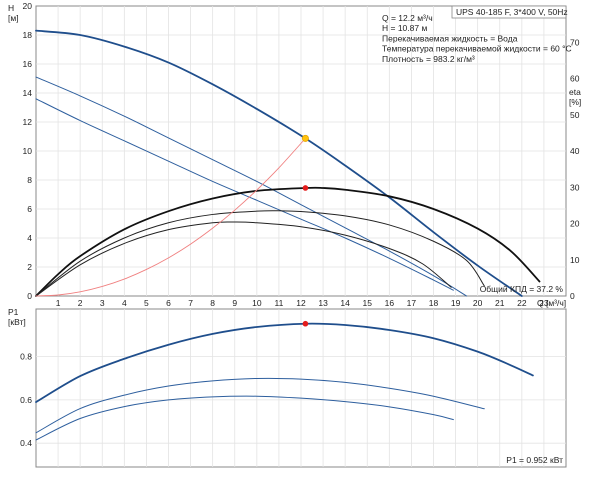 The width and height of the screenshot is (600, 479). What do you see at coordinates (17, 317) in the screenshot?
I see `p1-axis-title: P1 [кВт]` at bounding box center [17, 317].